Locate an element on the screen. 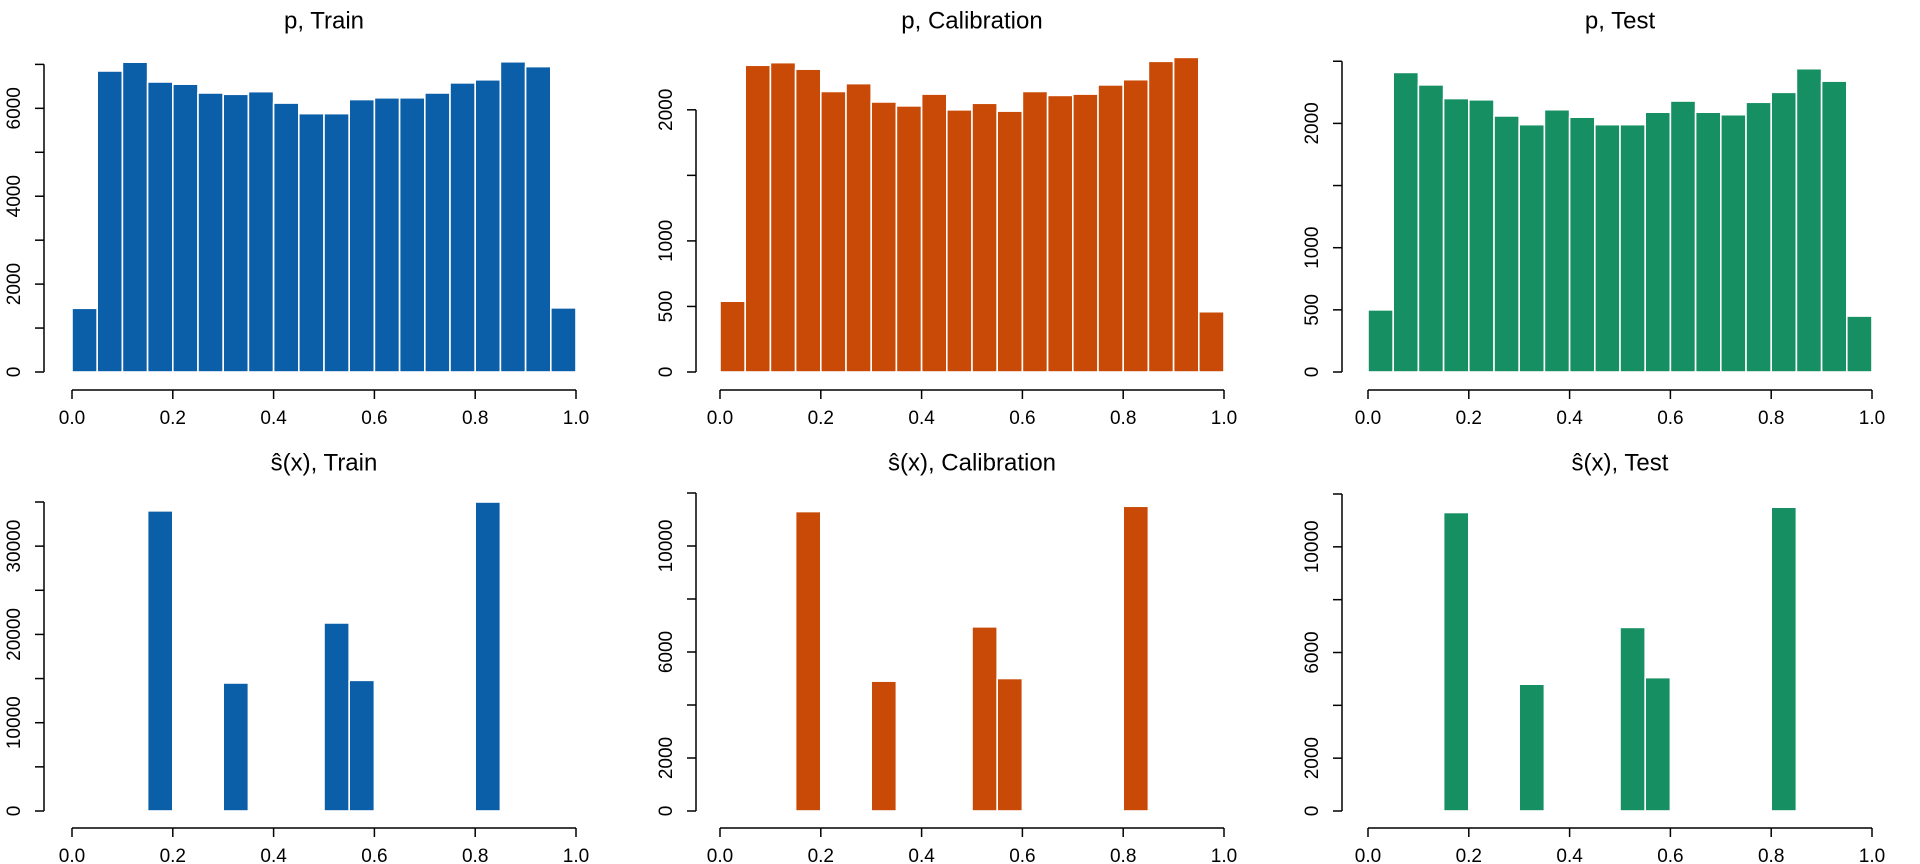  panel-title: ŝ(x), Train is located at coordinates (324, 462).